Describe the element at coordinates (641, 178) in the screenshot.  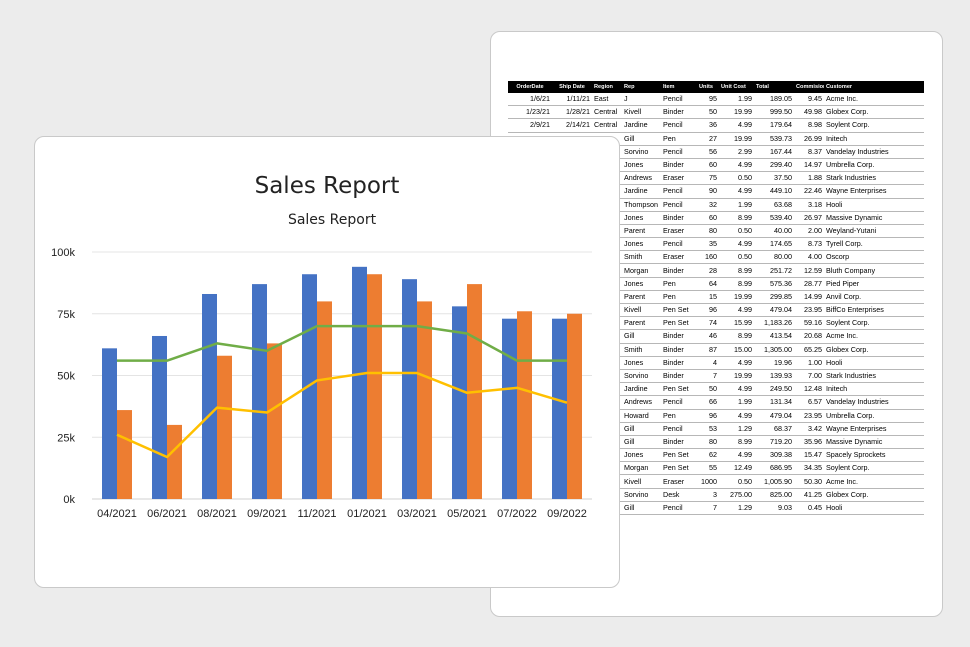
I see `table-cell: Andrews` at that location.